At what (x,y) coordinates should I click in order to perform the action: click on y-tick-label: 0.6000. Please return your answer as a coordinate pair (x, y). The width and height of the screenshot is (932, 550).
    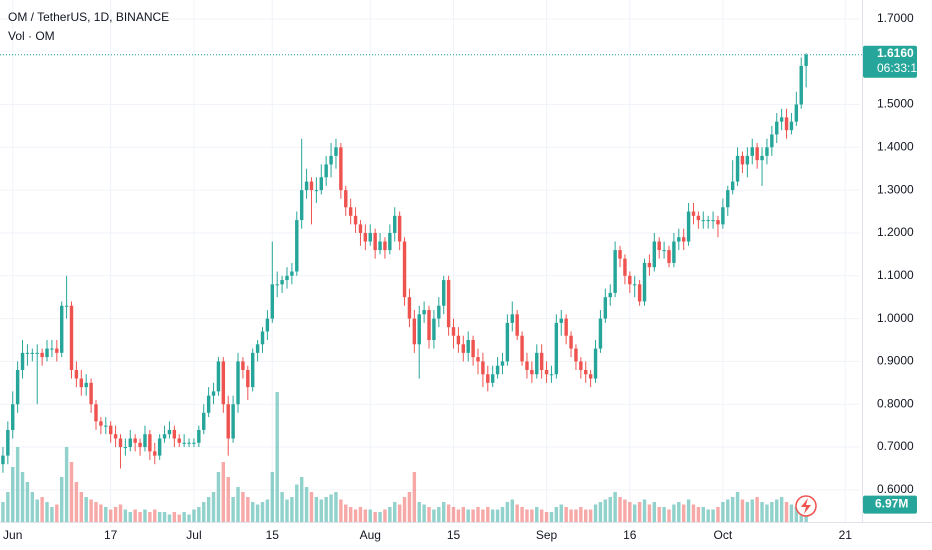
    Looking at the image, I should click on (895, 489).